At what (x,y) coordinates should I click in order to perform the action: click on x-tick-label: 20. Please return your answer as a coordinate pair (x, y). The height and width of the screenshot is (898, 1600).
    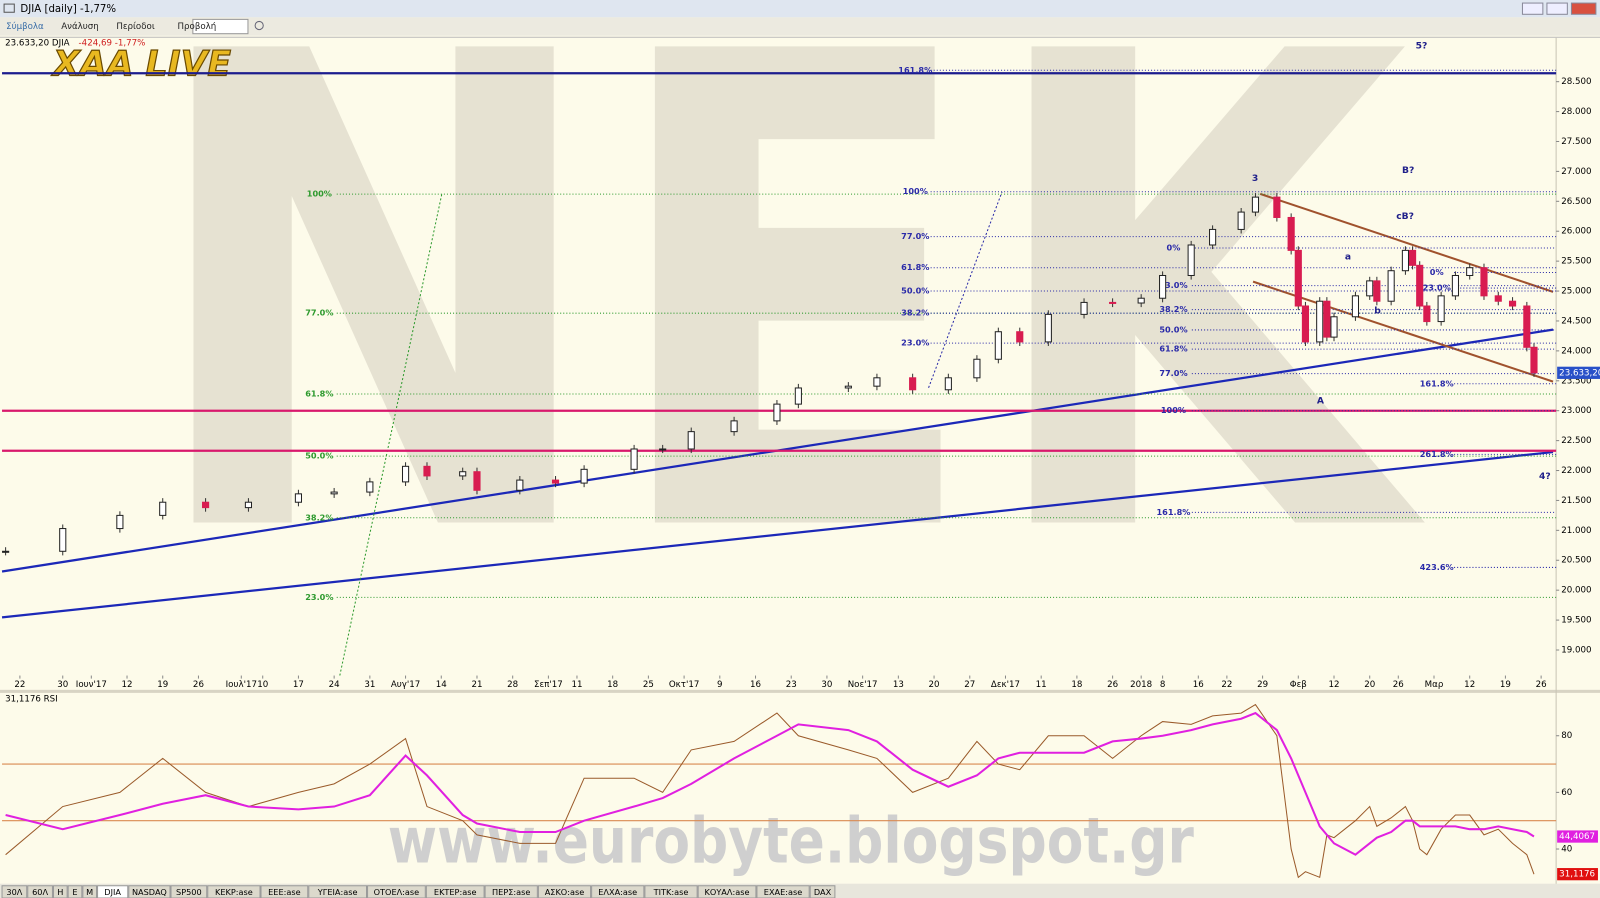
    Looking at the image, I should click on (934, 685).